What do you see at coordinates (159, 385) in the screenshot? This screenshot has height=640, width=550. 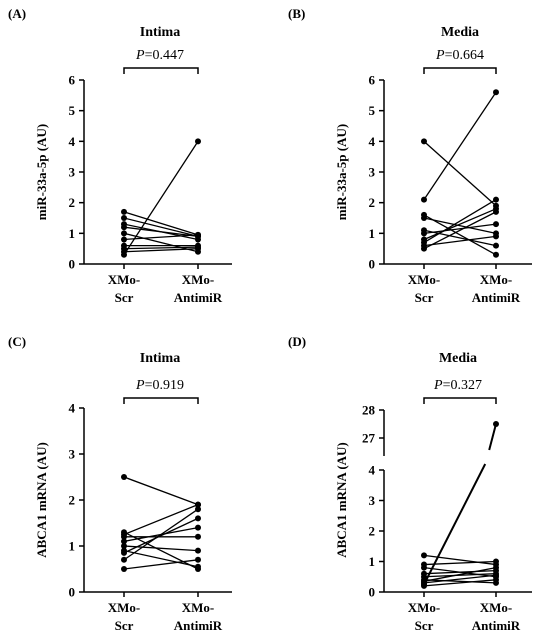 I see `p-value-label: P=0.919` at bounding box center [159, 385].